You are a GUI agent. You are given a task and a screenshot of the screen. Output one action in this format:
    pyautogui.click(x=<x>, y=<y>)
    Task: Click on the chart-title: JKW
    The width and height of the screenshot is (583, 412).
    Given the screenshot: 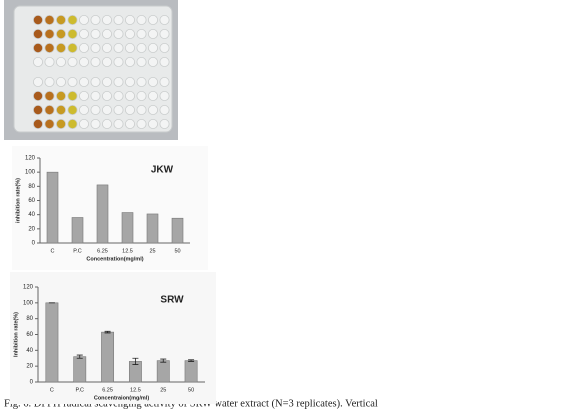 What is the action you would take?
    pyautogui.click(x=162, y=170)
    